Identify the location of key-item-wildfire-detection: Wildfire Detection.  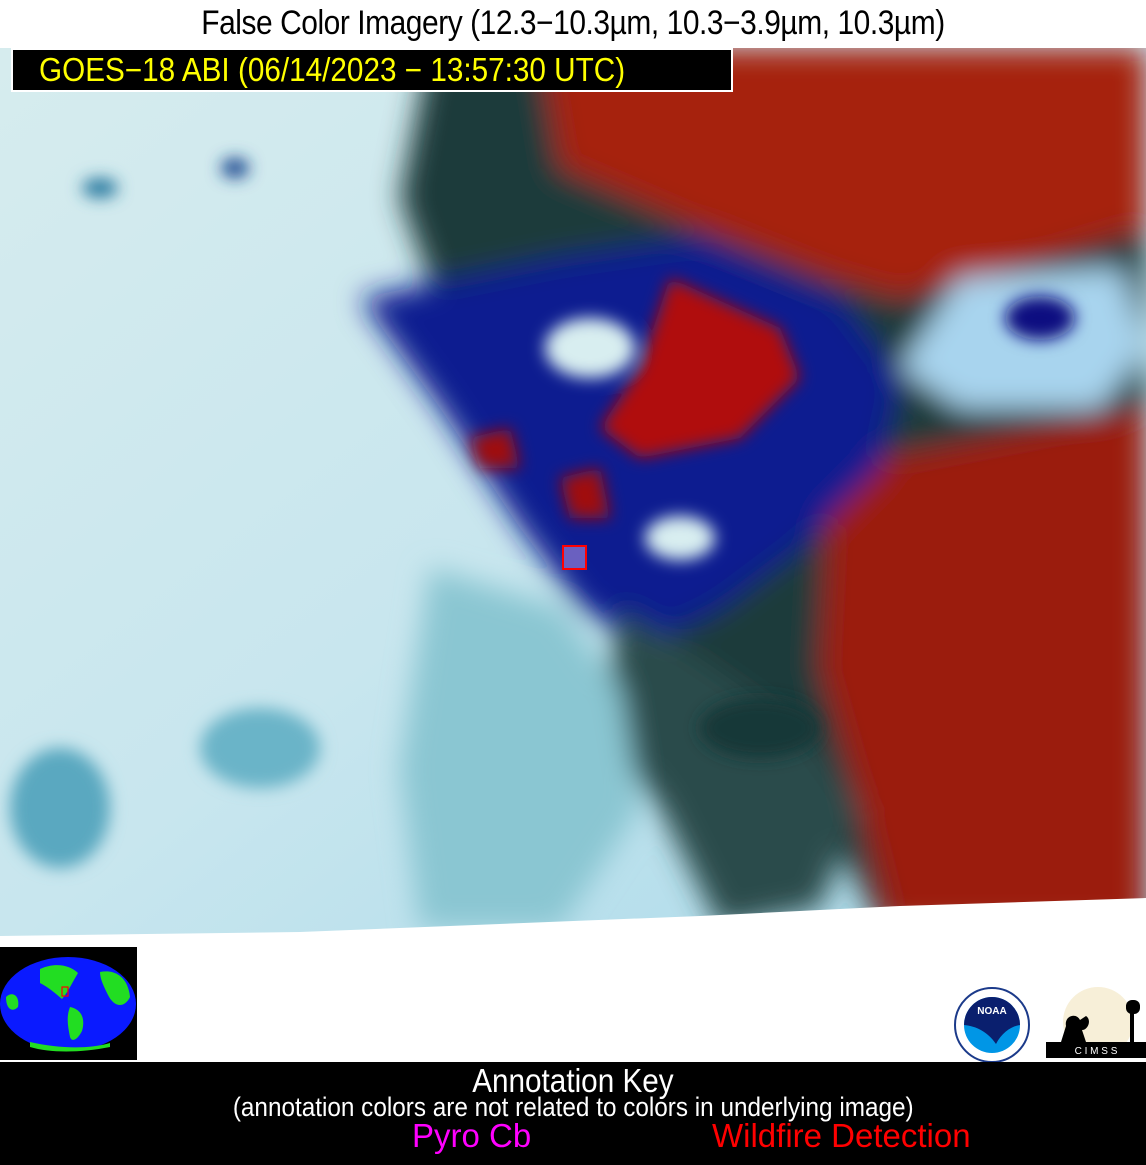
(841, 1135).